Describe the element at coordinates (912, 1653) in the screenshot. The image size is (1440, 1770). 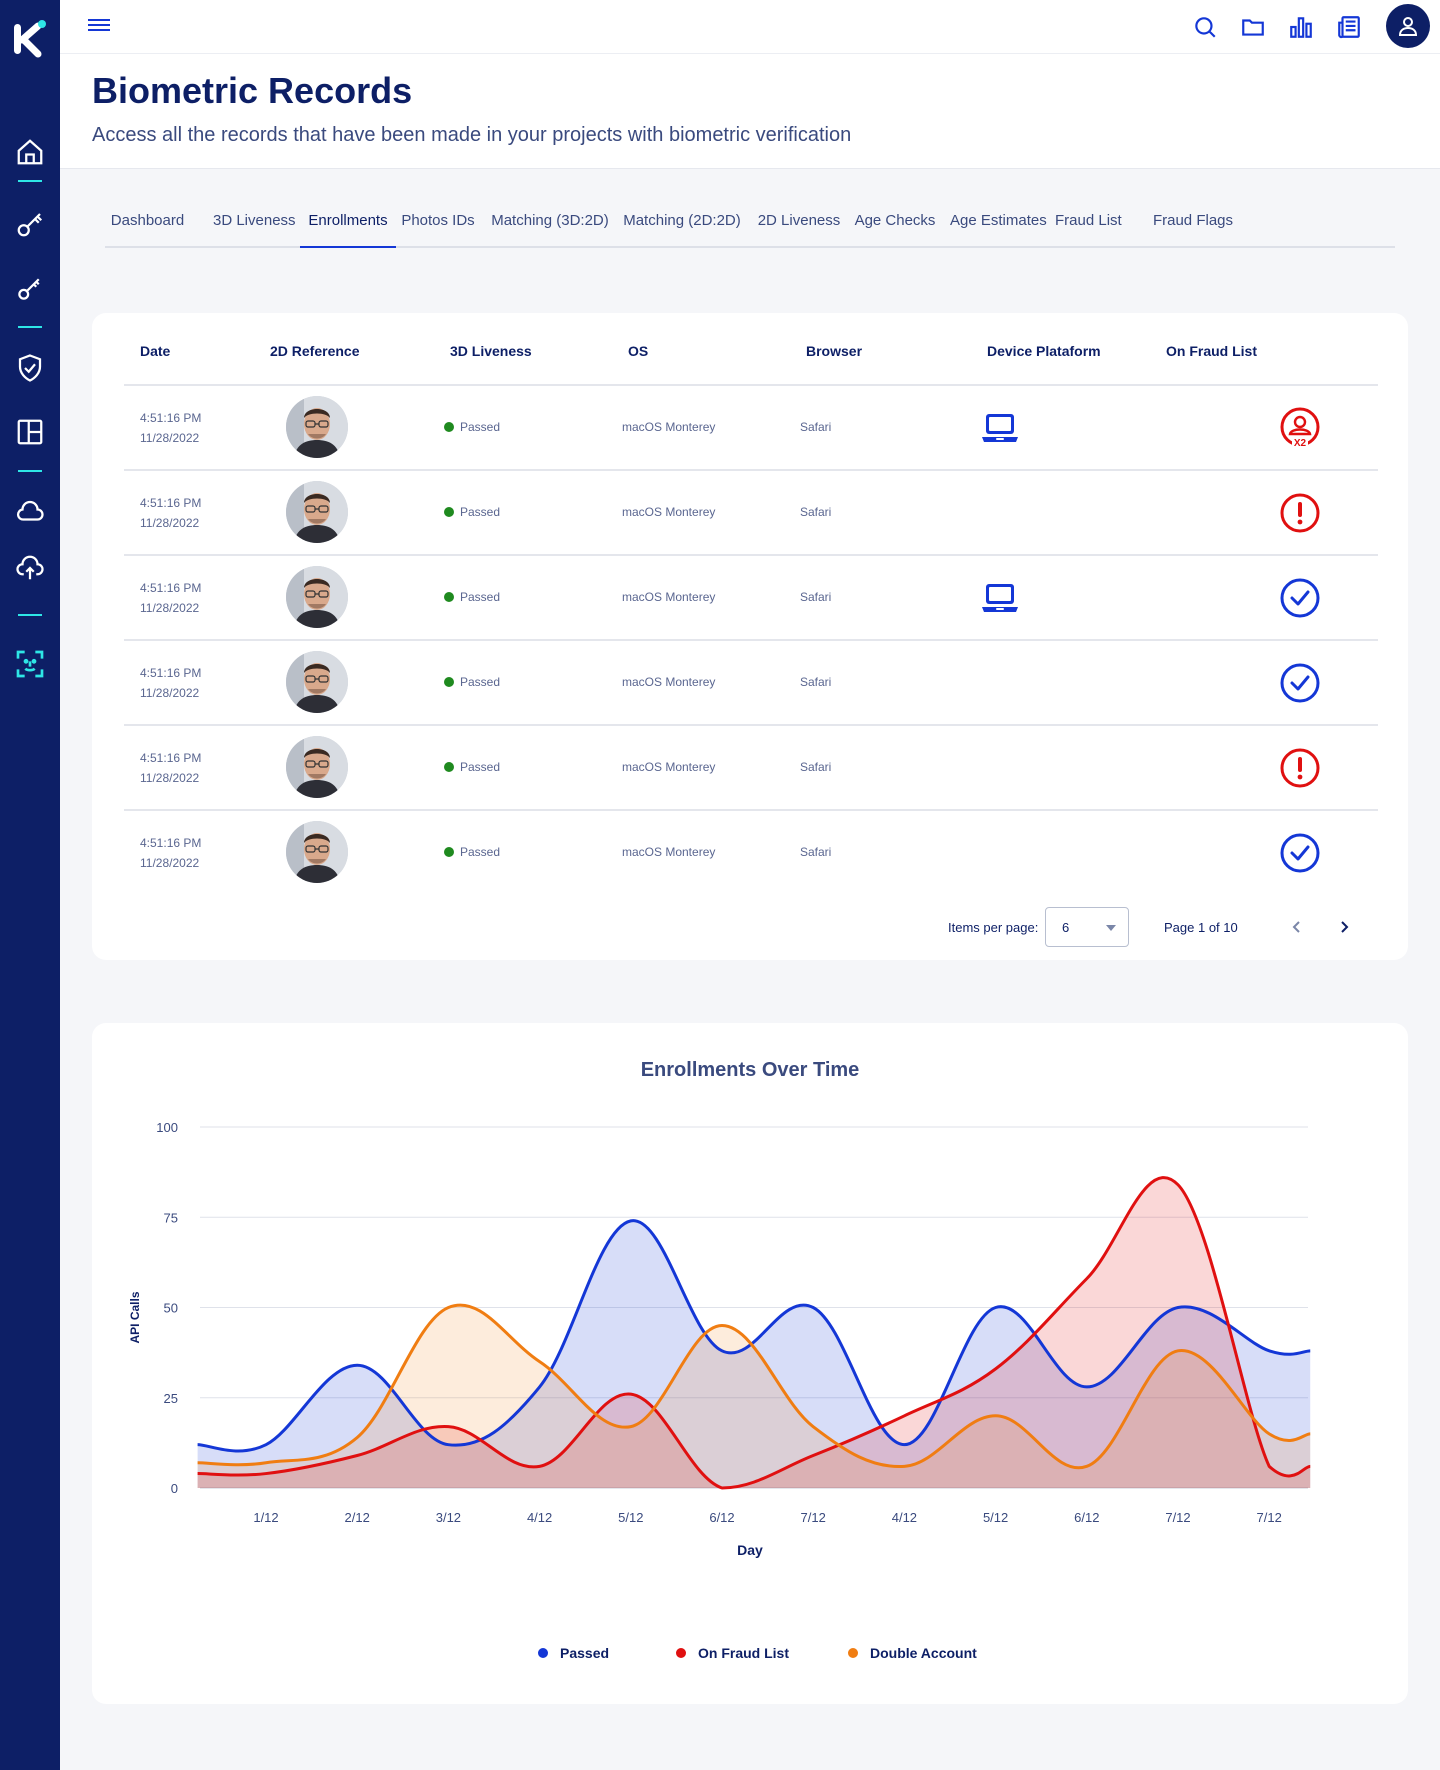
I see `legend-item-double-account: Double Account` at that location.